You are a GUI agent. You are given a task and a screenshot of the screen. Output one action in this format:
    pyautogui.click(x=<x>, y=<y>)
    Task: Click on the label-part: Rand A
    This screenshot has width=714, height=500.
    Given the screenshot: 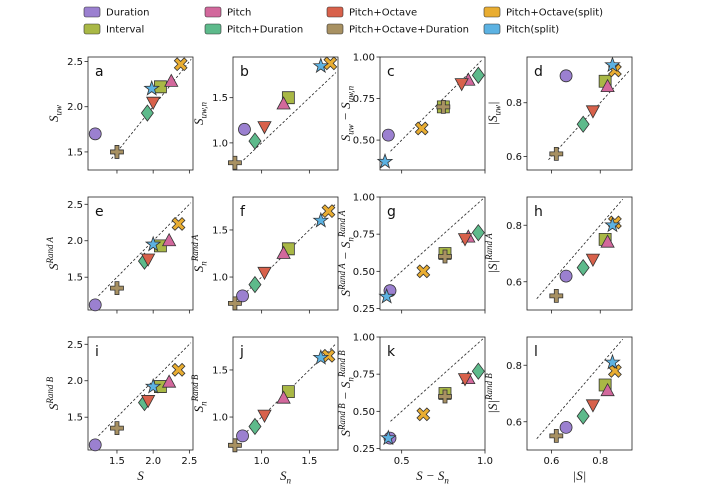 What is the action you would take?
    pyautogui.click(x=489, y=247)
    